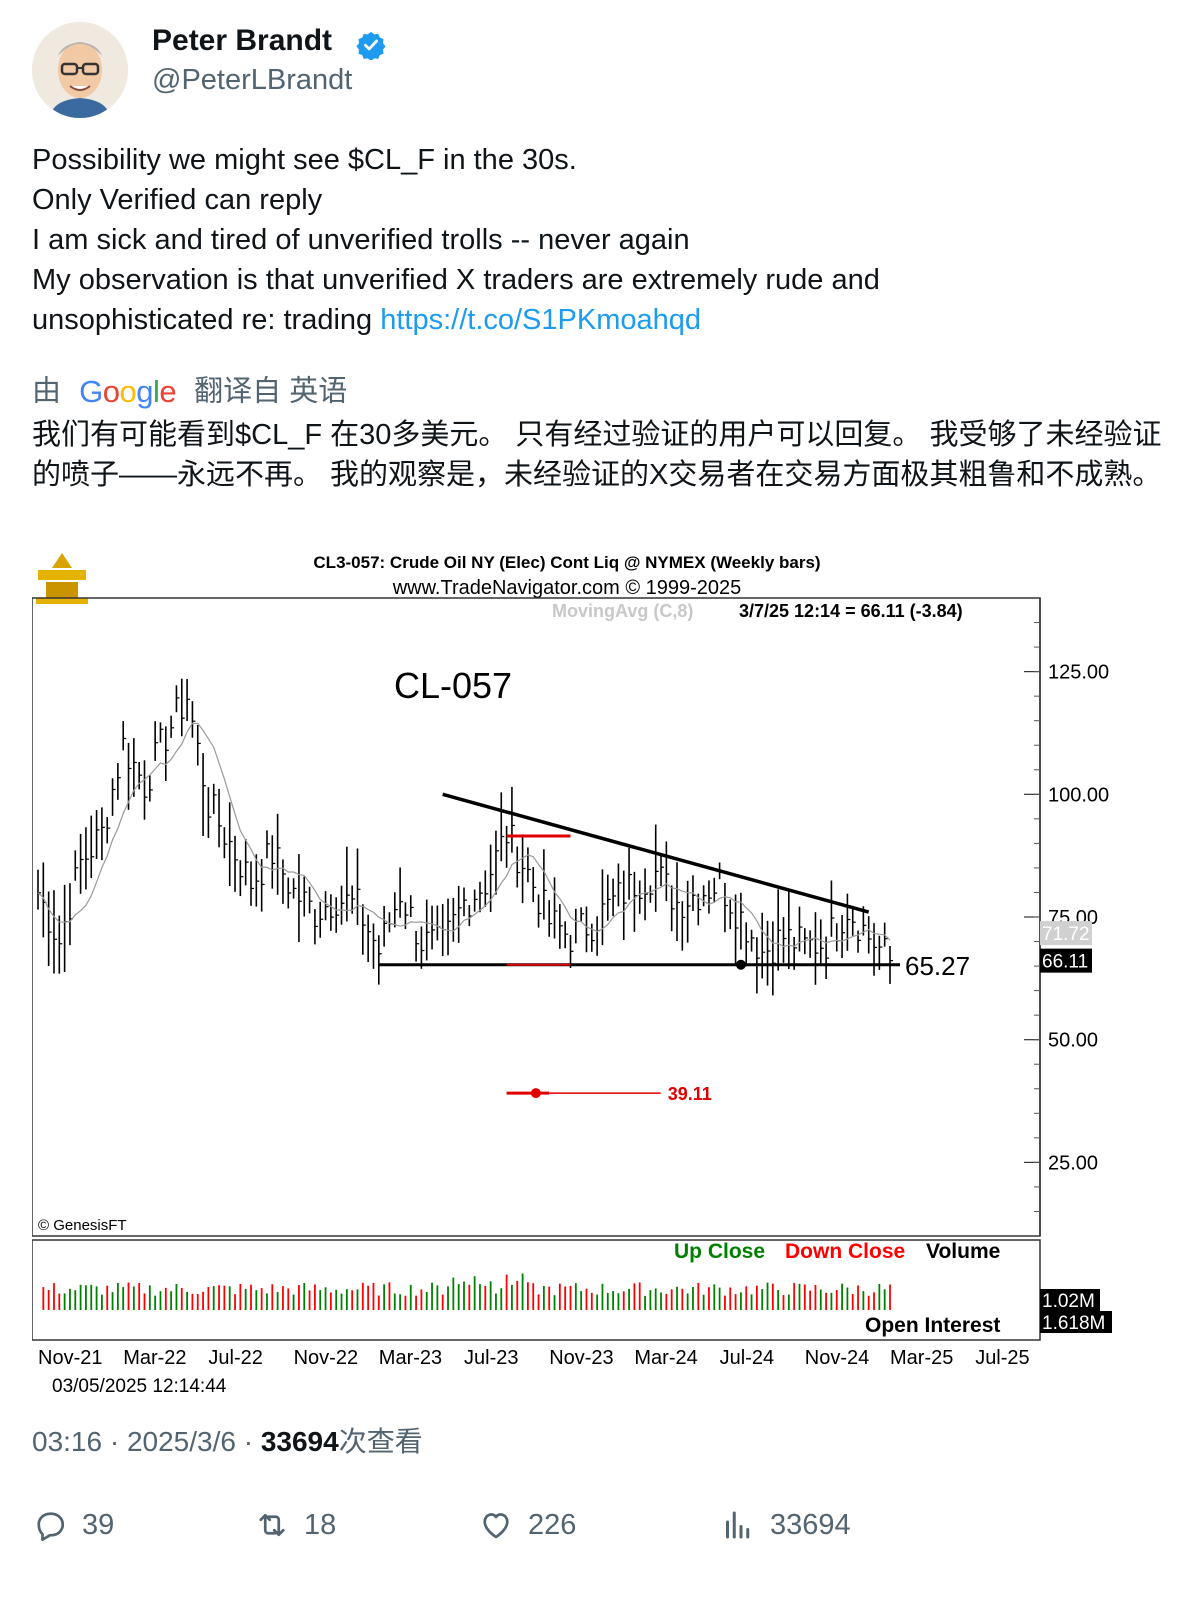 The width and height of the screenshot is (1196, 1614). I want to click on last-bar-label: 3/7/25 12:14 = 66.11 (-3.84), so click(851, 611).